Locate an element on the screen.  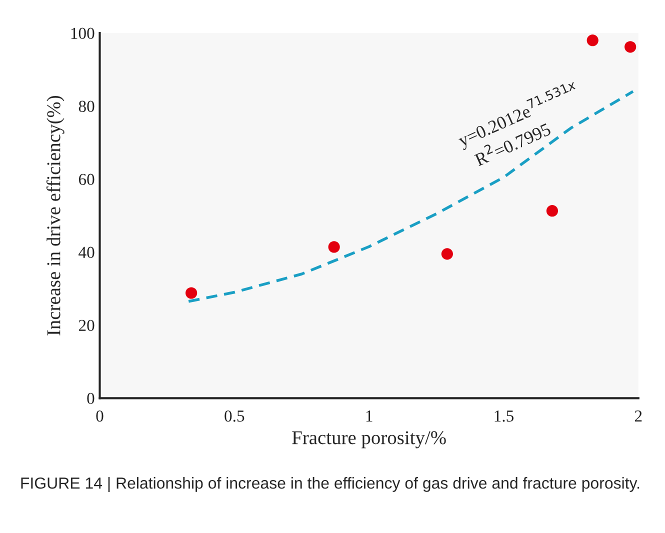
y-tick-label: 80 is located at coordinates (86, 106).